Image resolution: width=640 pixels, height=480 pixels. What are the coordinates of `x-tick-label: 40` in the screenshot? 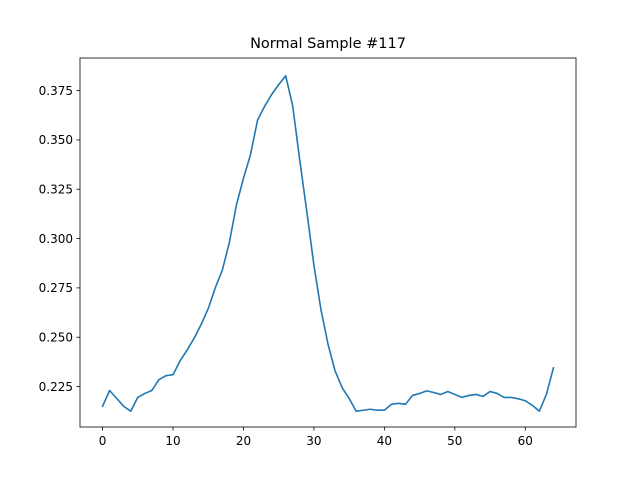 It's located at (384, 441).